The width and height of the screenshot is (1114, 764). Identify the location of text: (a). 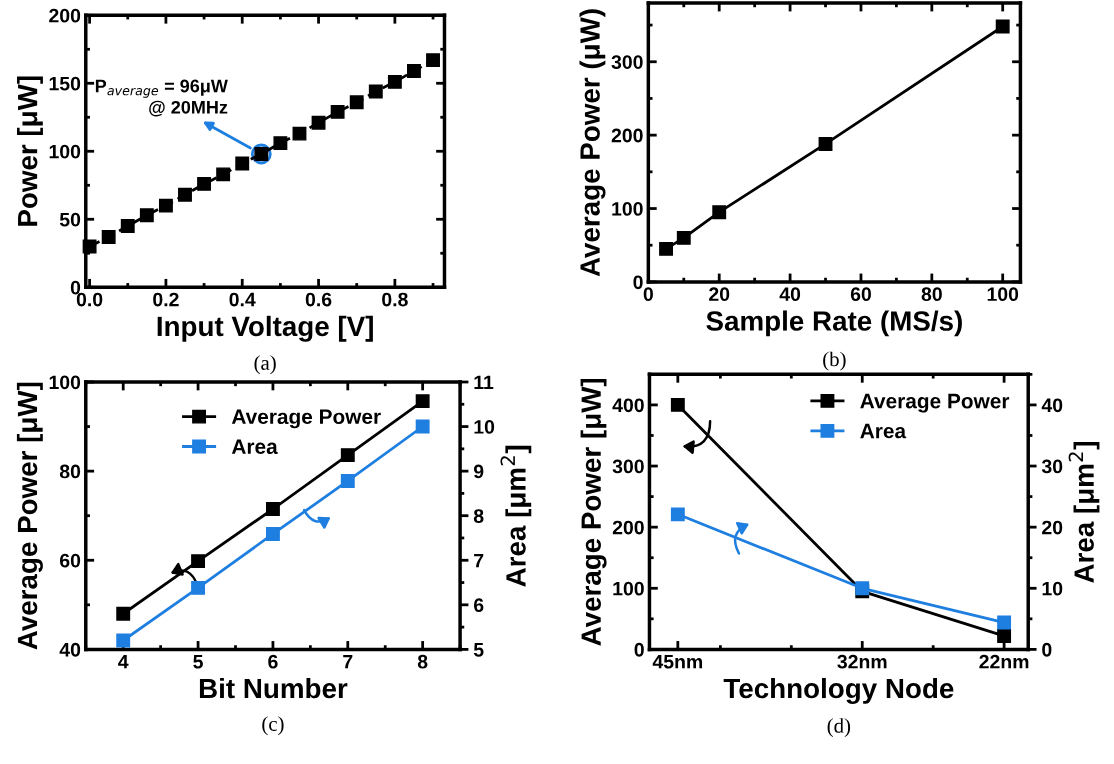
(265, 365).